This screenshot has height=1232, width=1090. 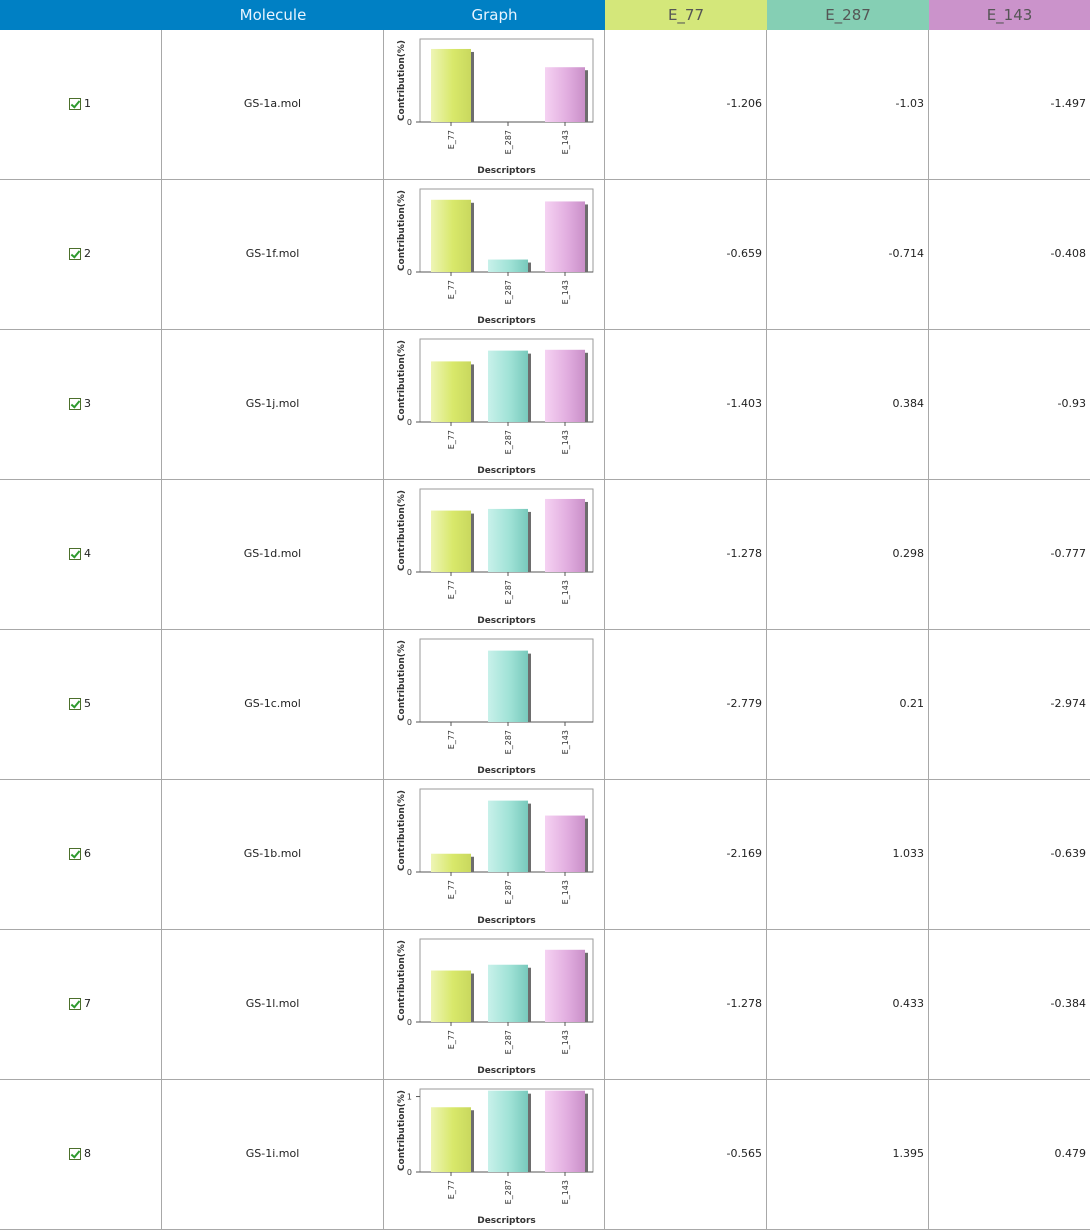 What do you see at coordinates (744, 703) in the screenshot?
I see `e77-value: -2.779` at bounding box center [744, 703].